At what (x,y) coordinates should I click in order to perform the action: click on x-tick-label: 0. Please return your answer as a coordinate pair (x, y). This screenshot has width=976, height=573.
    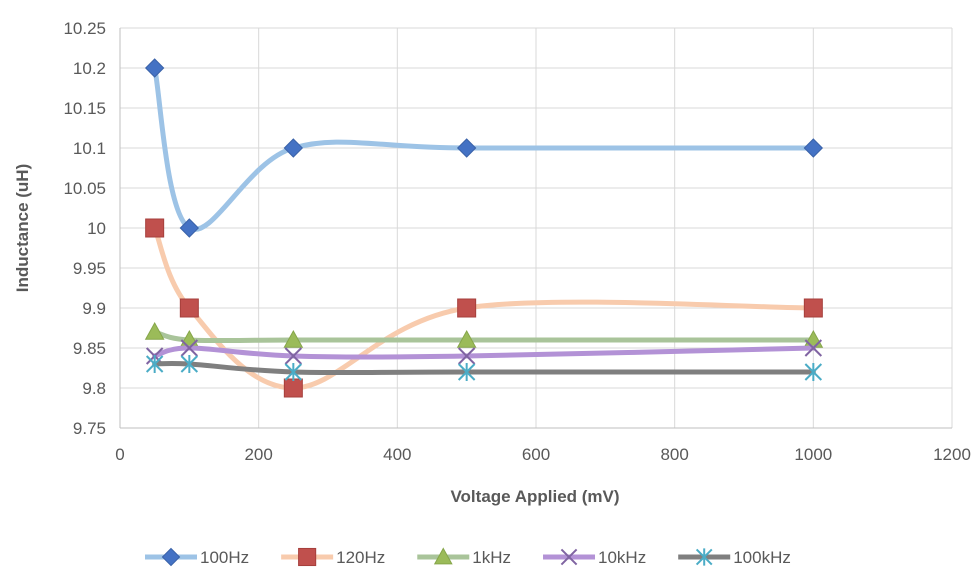
    Looking at the image, I should click on (119, 454).